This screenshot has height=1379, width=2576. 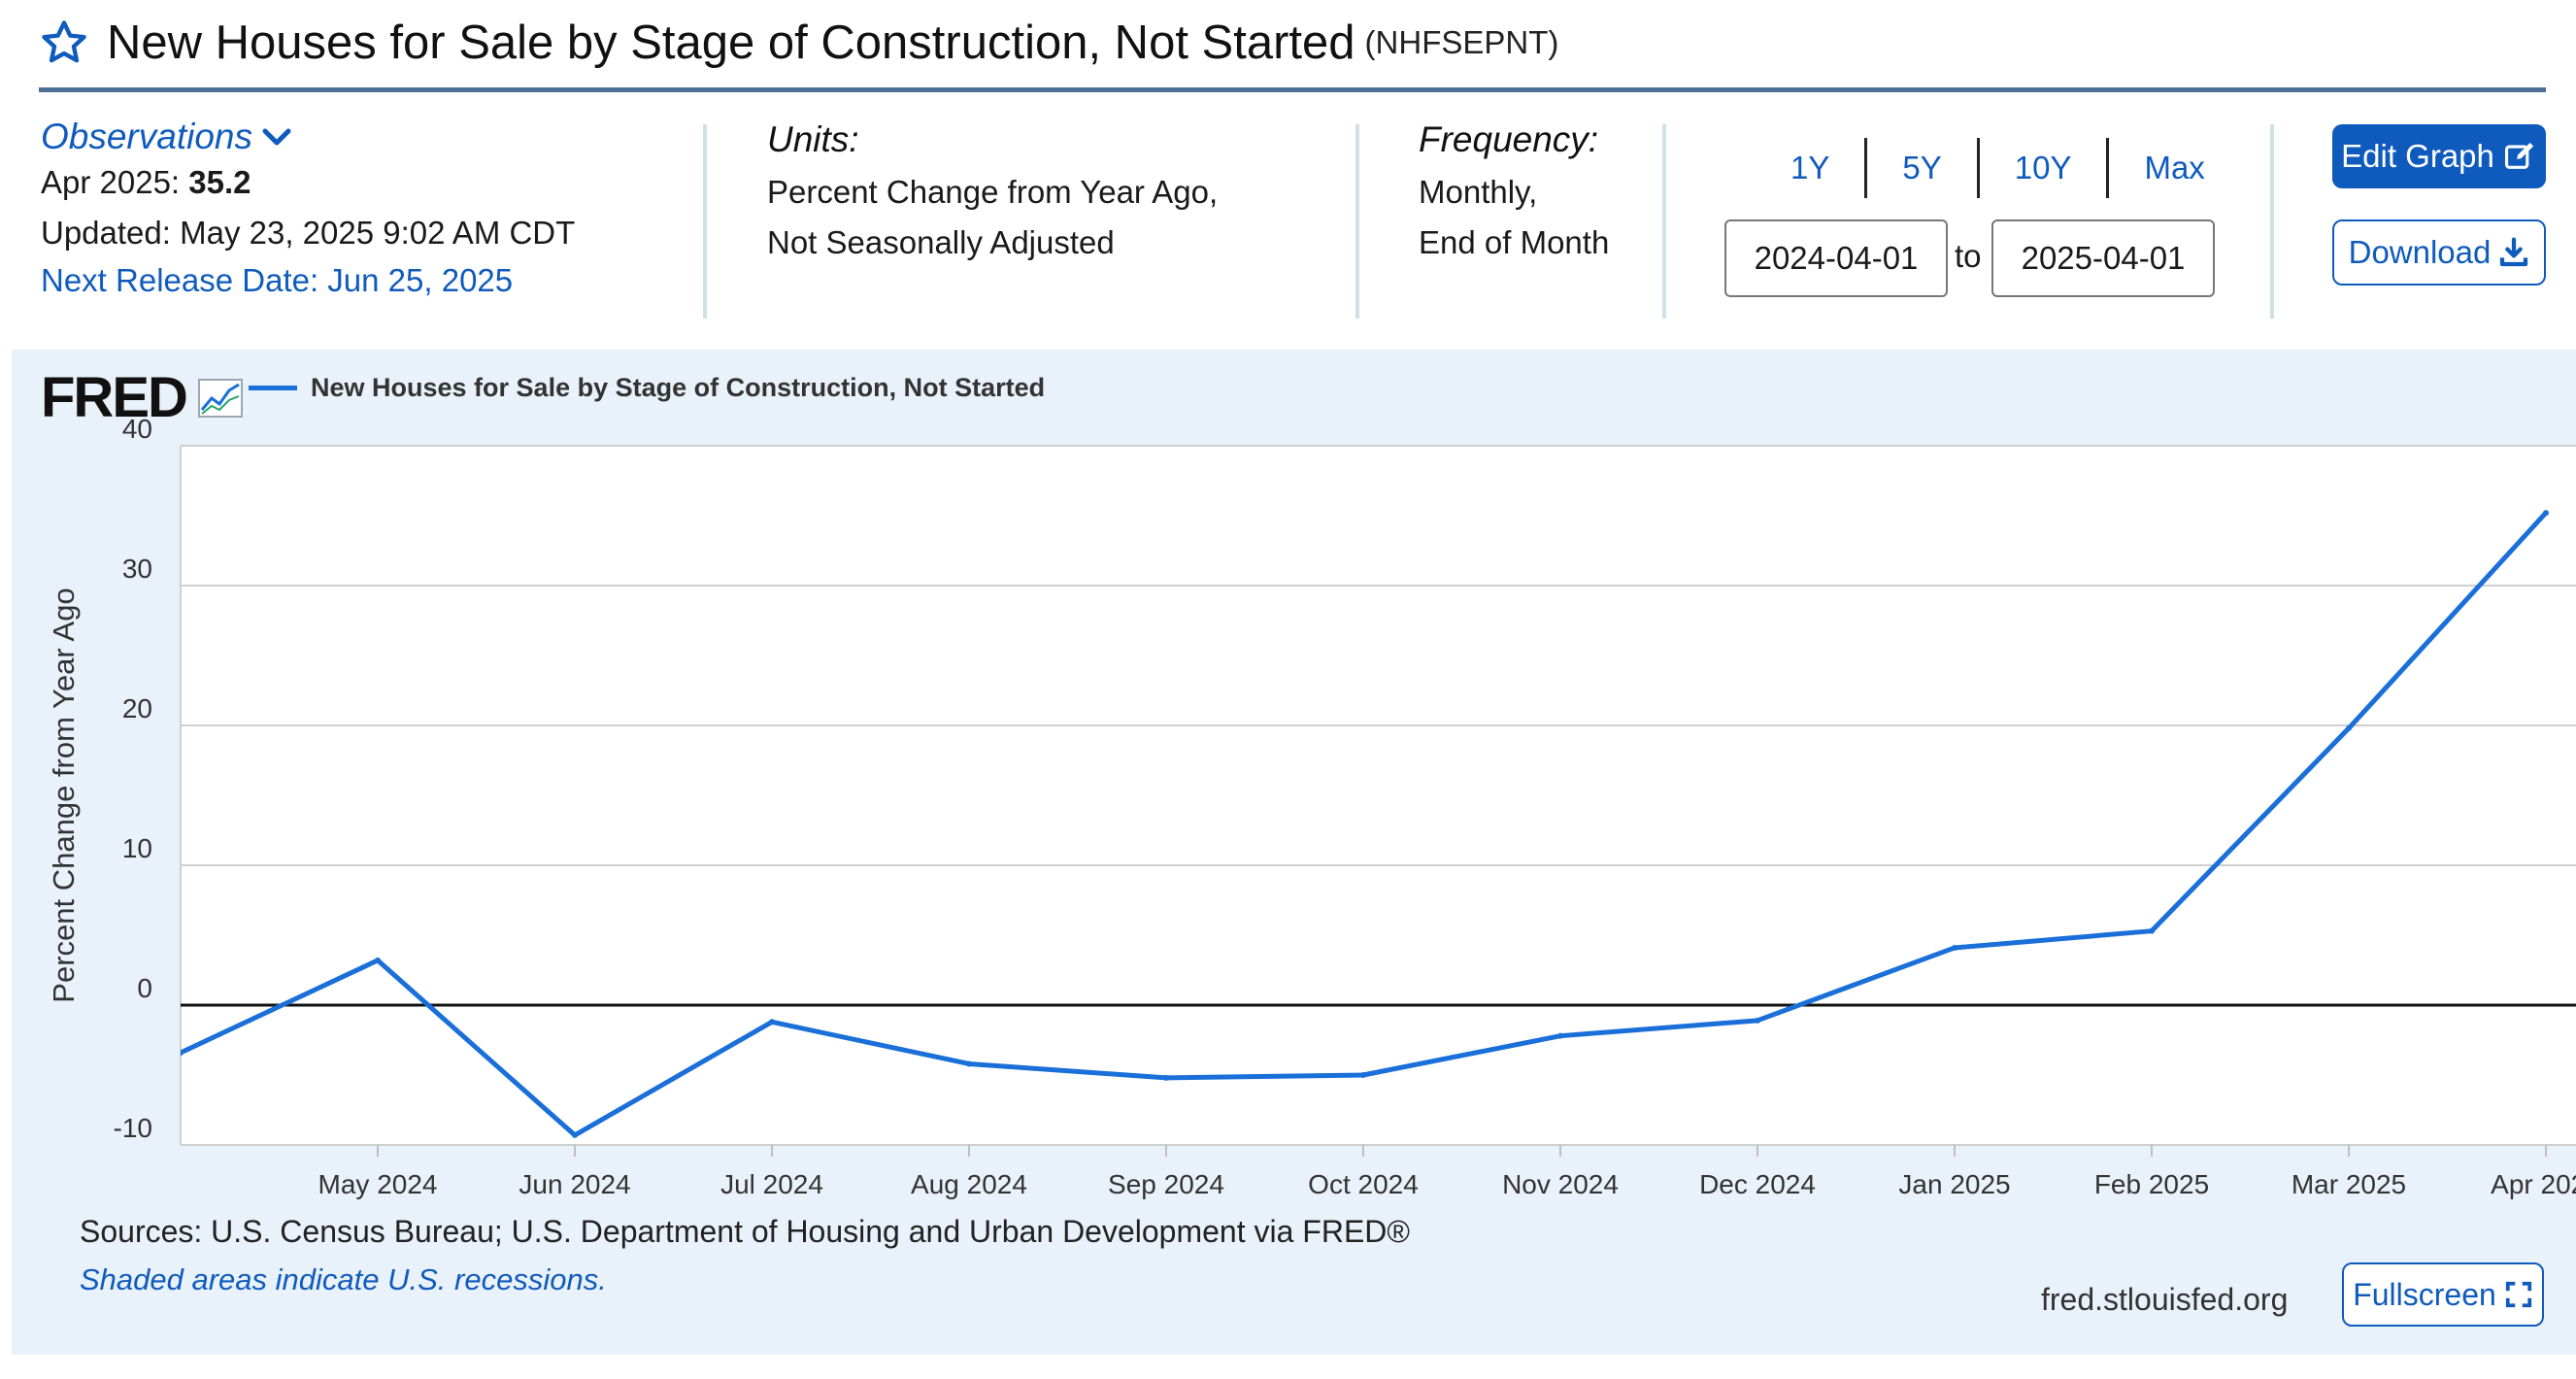 I want to click on chevron-down-icon, so click(x=277, y=137).